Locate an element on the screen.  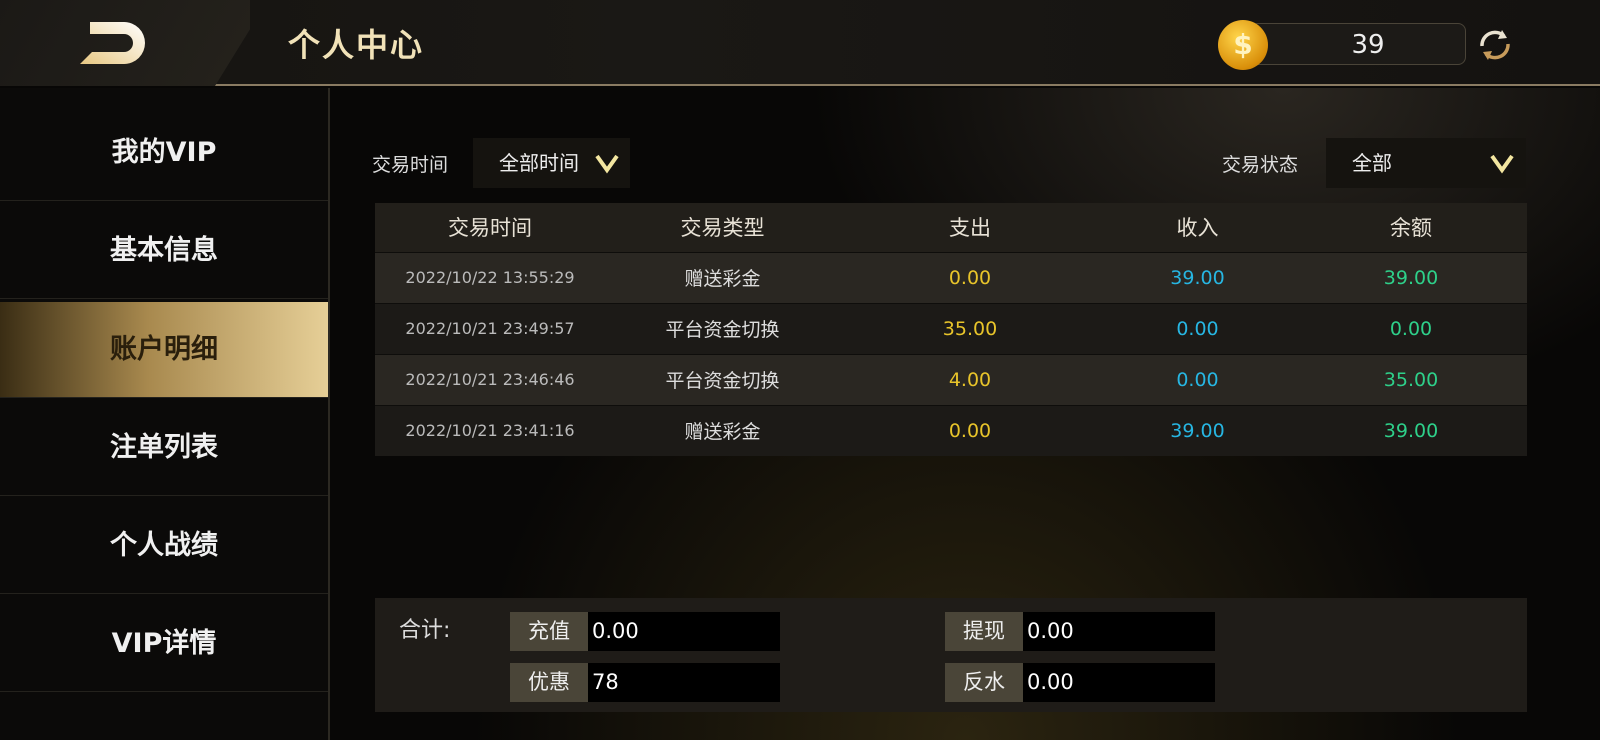
table-cell-time: 2022/10/21 23:46:46 is located at coordinates (490, 379).